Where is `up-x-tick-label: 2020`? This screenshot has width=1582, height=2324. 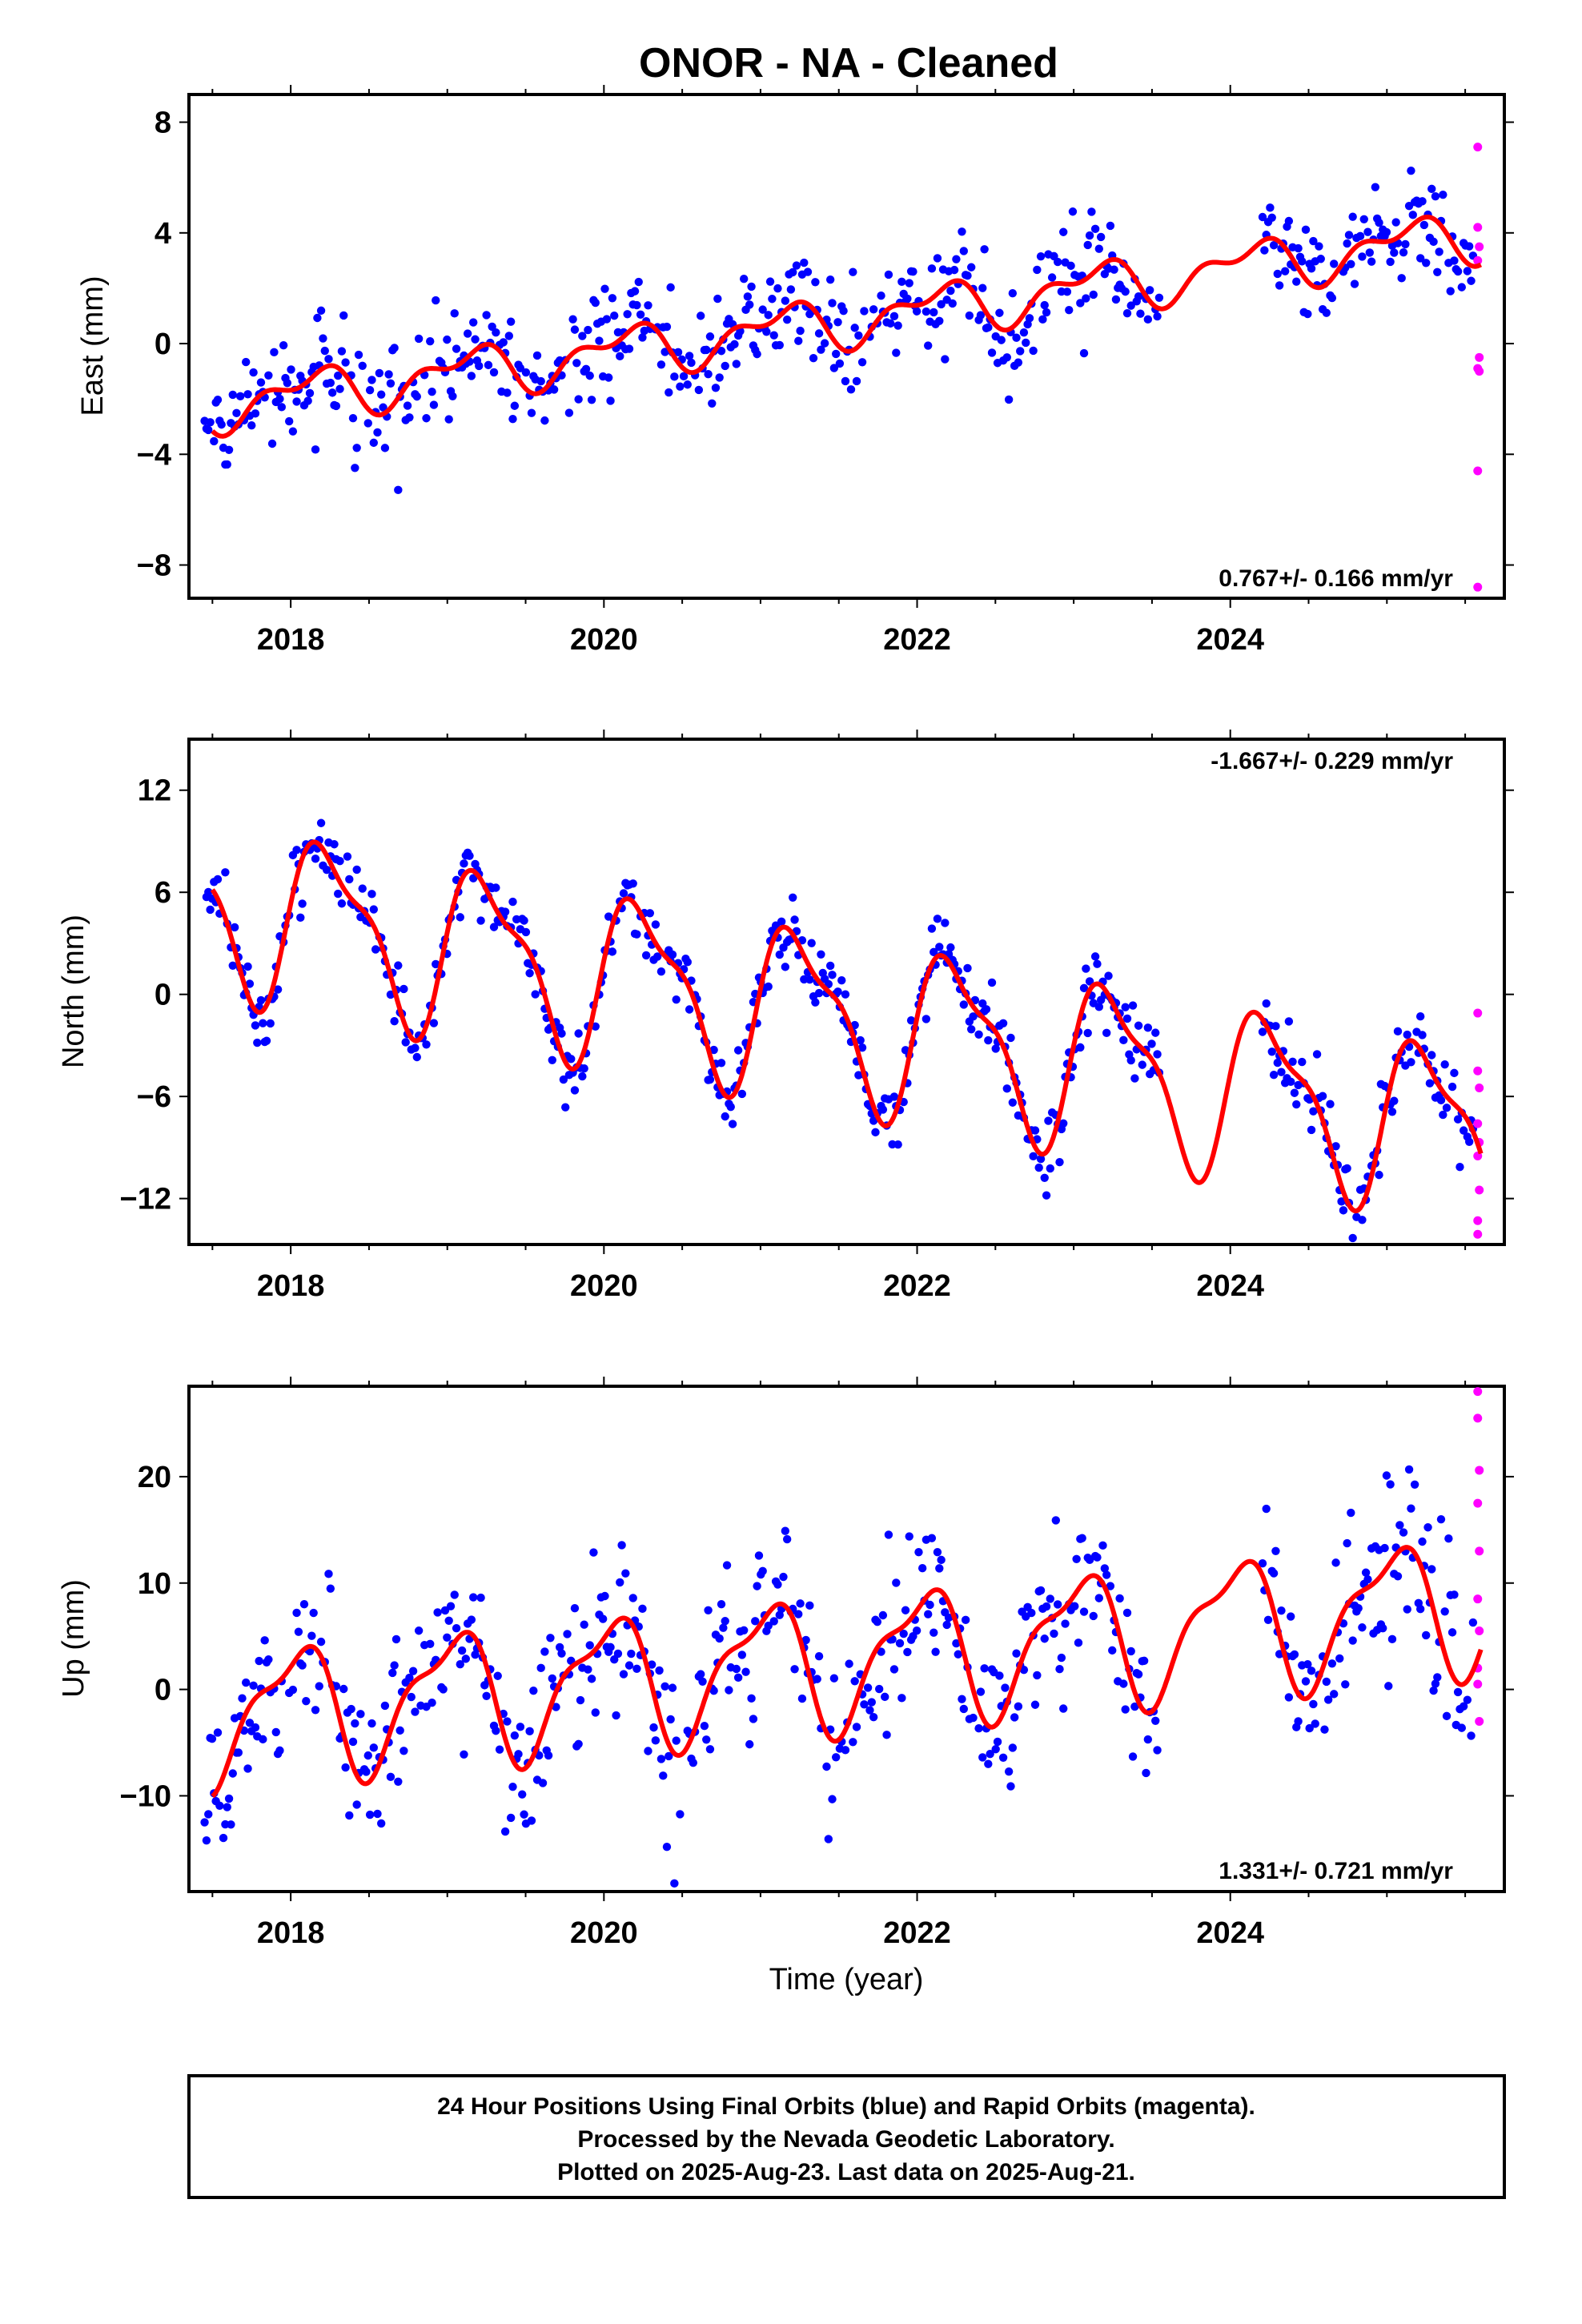
up-x-tick-label: 2020 is located at coordinates (604, 1933).